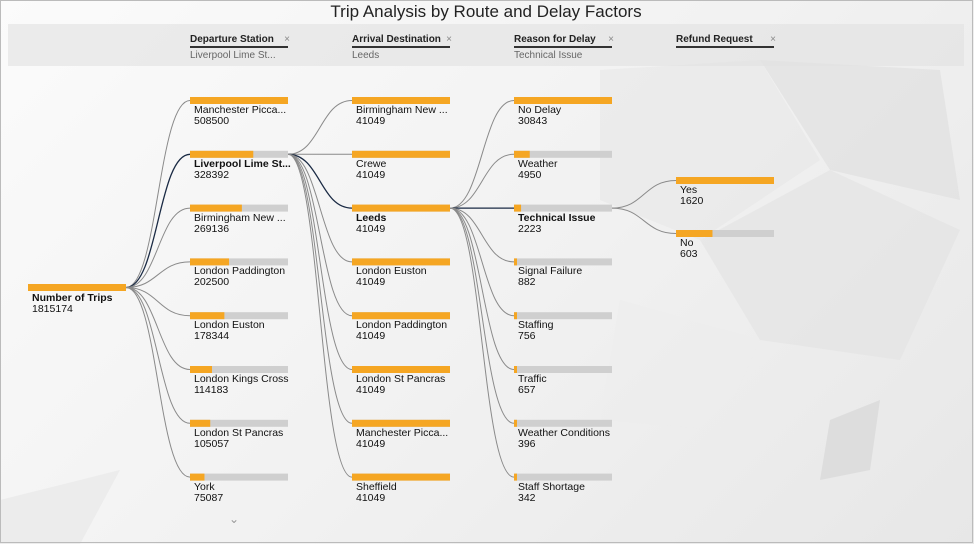 Image resolution: width=974 pixels, height=544 pixels. I want to click on chevron-down-icon: ⌄, so click(234, 519).